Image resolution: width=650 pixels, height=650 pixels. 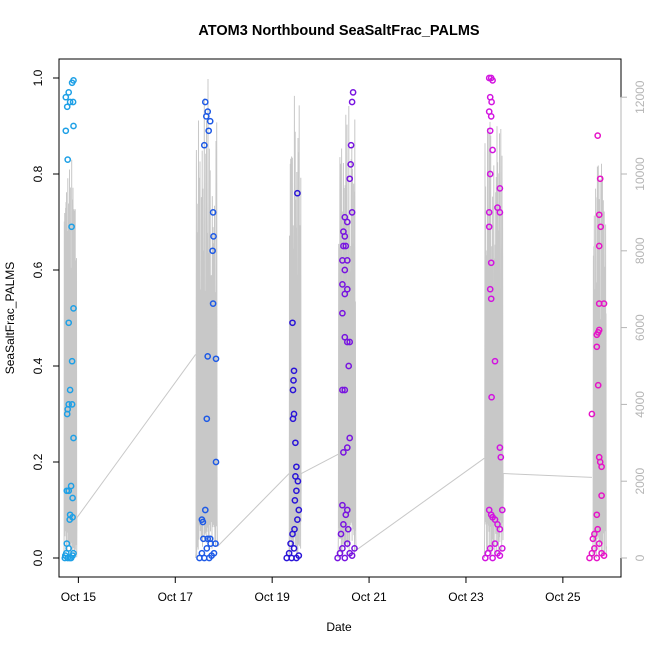 I want to click on y-tick-label: 0.4, so click(x=38, y=365).